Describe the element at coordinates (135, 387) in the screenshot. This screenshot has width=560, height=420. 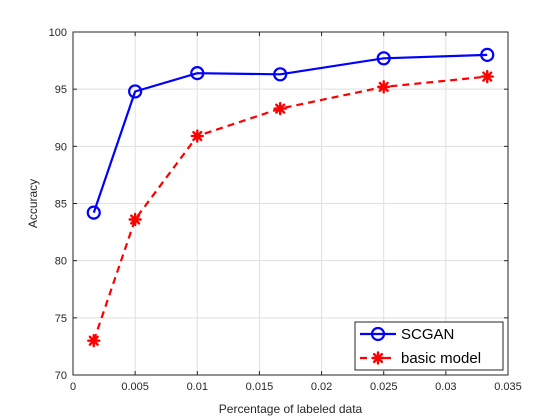
I see `x-tick-label: 0.005` at that location.